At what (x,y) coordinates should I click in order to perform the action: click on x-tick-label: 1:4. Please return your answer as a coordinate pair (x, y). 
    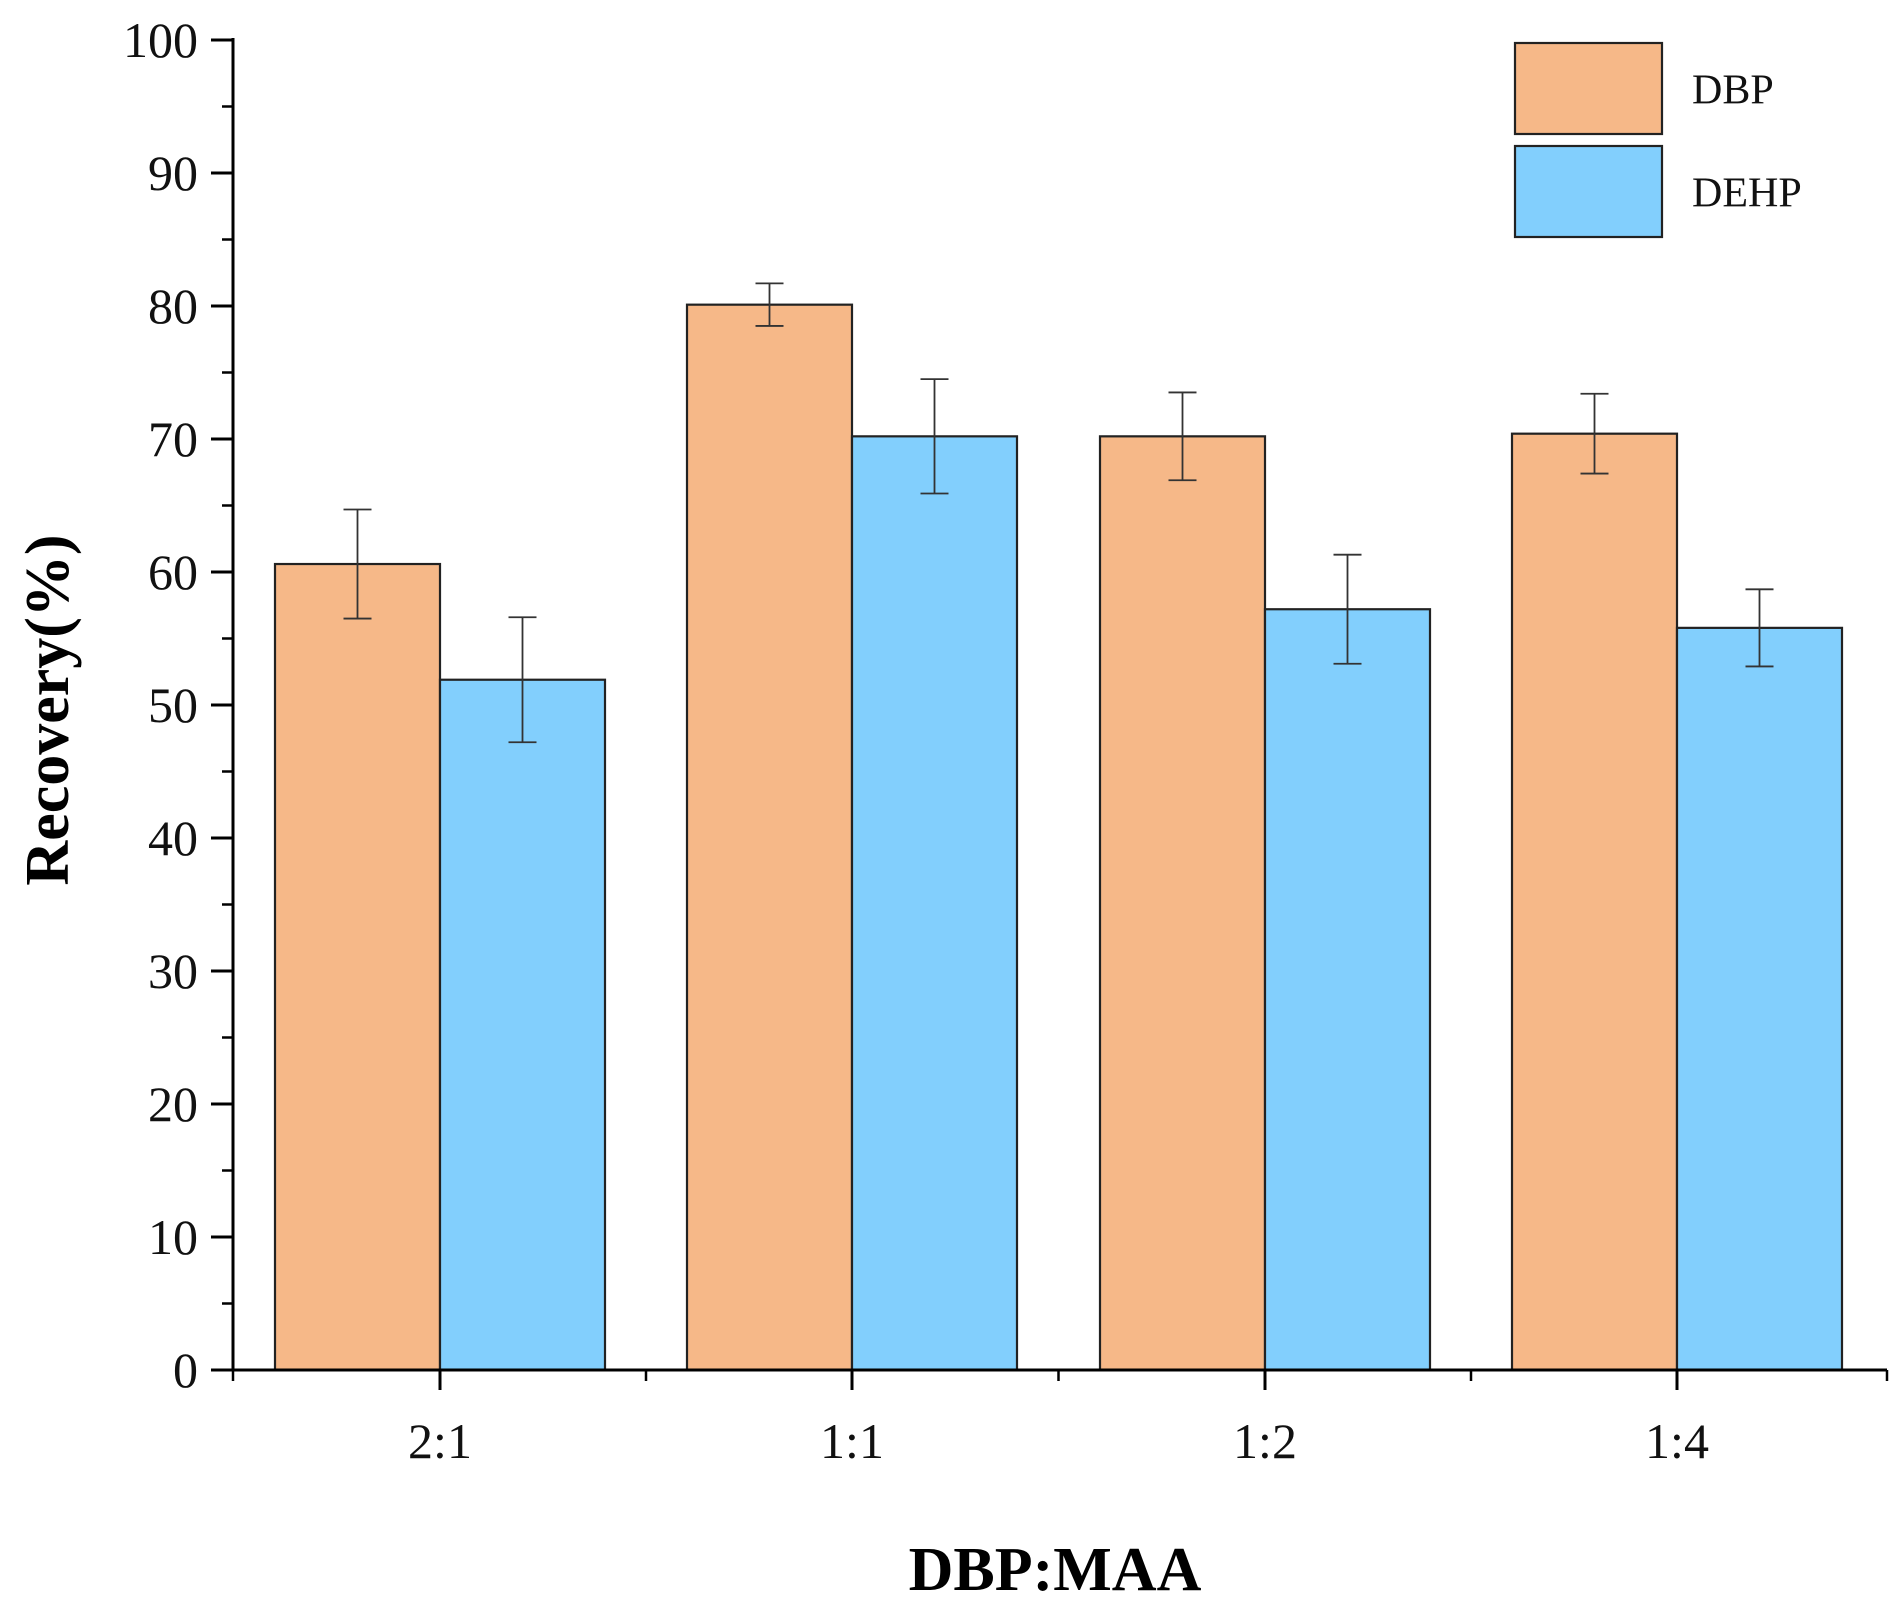
    Looking at the image, I should click on (1677, 1441).